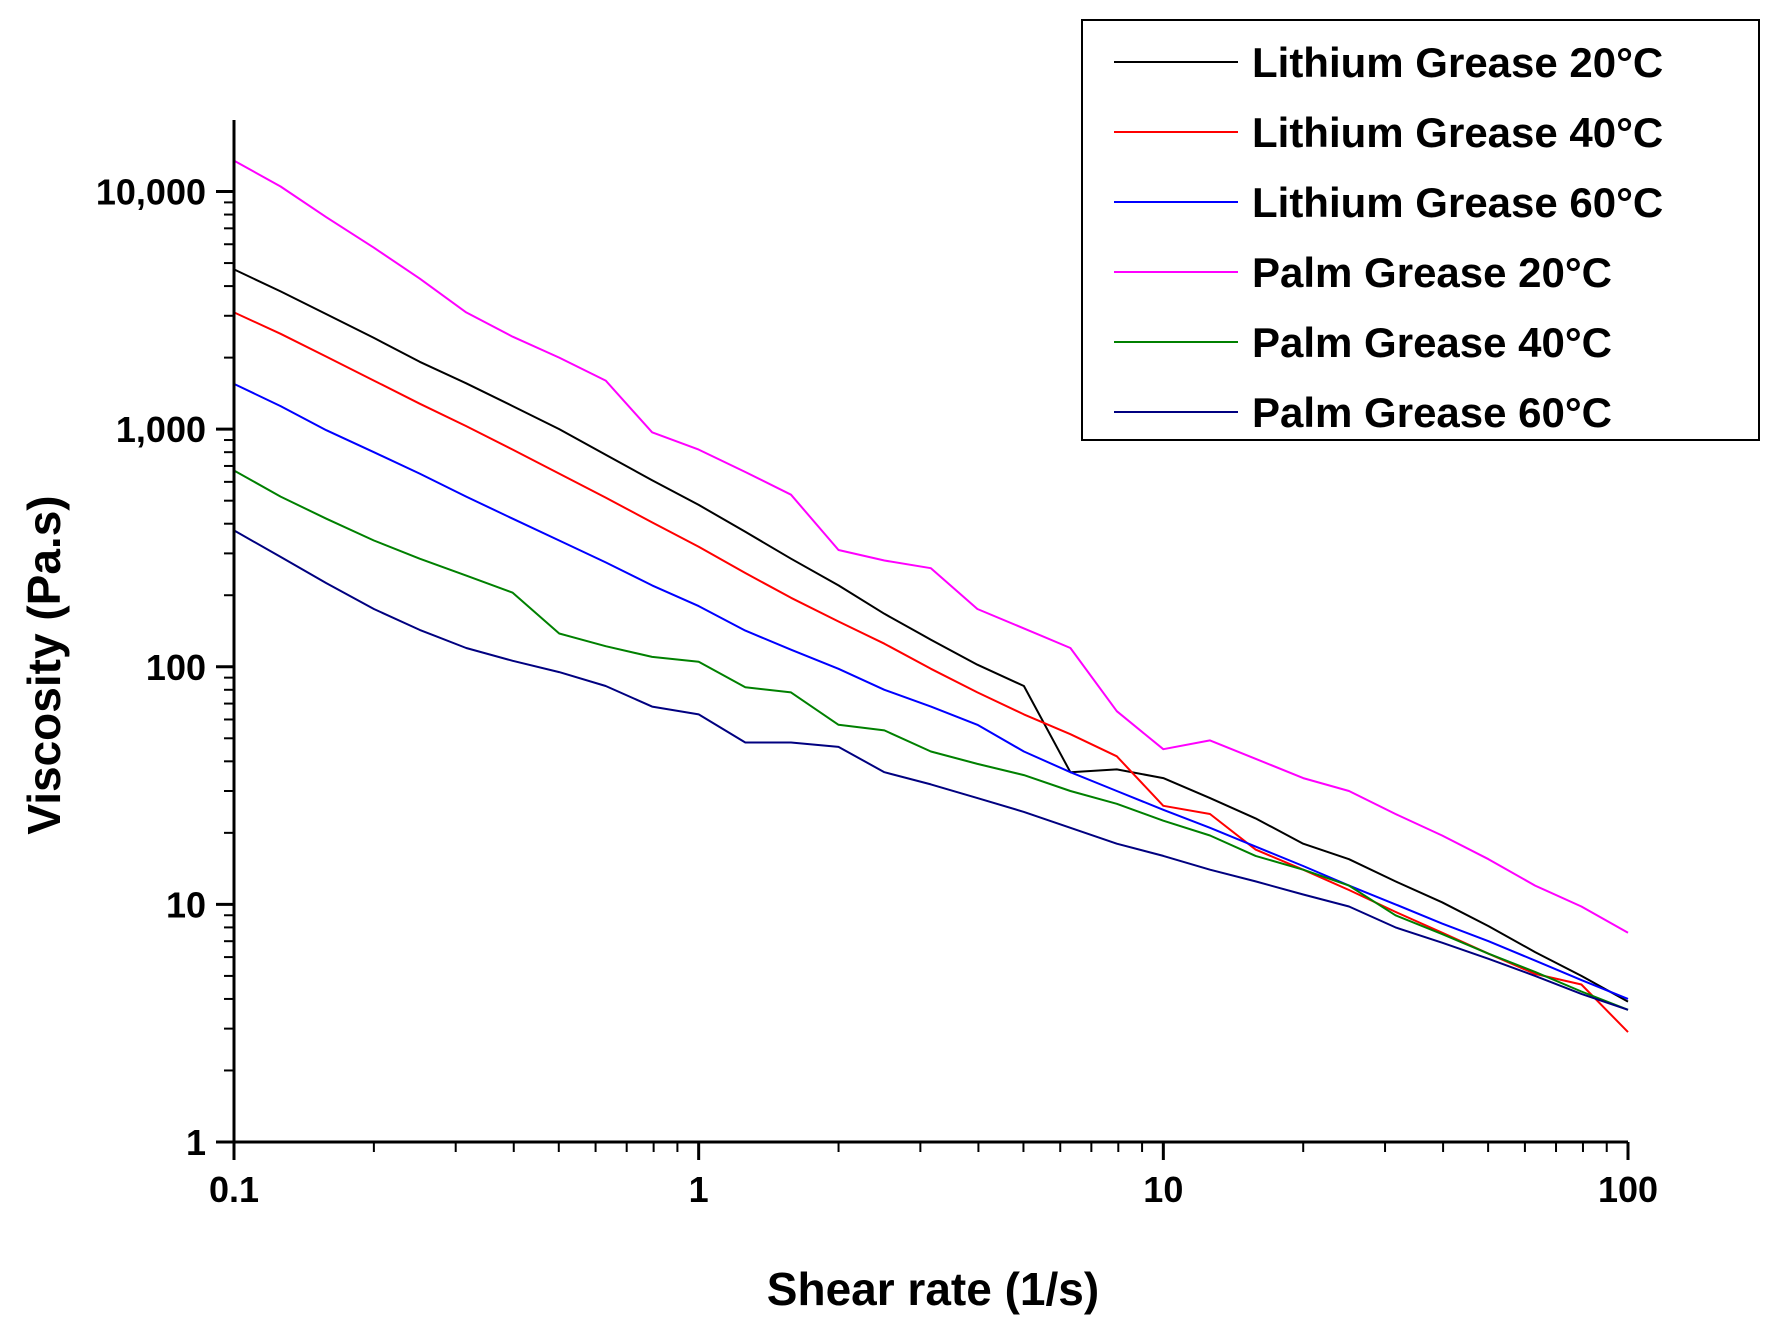 This screenshot has height=1331, width=1770. What do you see at coordinates (1628, 1189) in the screenshot?
I see `x-tick-label: 100` at bounding box center [1628, 1189].